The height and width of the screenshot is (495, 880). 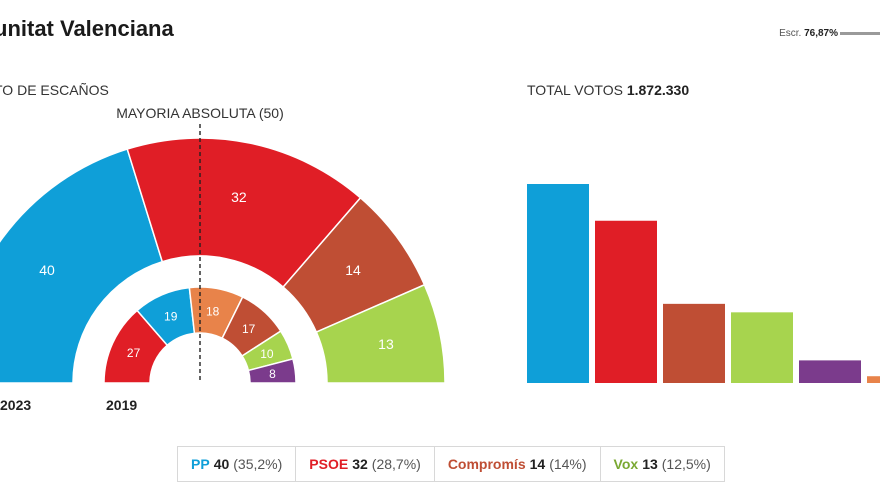 What do you see at coordinates (386, 344) in the screenshot?
I see `seat-label-2023-vox: 13` at bounding box center [386, 344].